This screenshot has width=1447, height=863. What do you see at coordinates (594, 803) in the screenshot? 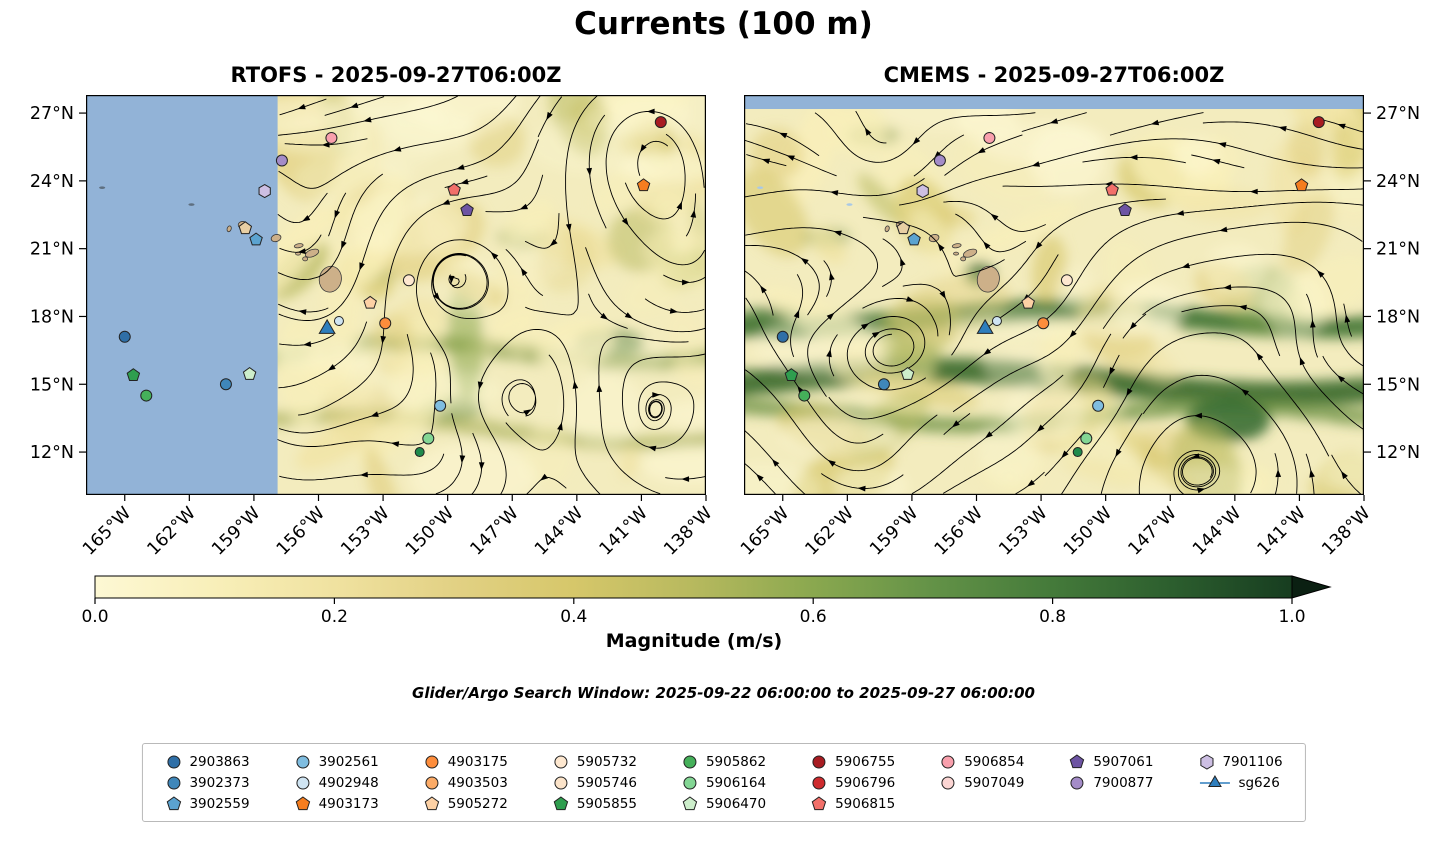
I see `legend-item: 5905855` at bounding box center [594, 803].